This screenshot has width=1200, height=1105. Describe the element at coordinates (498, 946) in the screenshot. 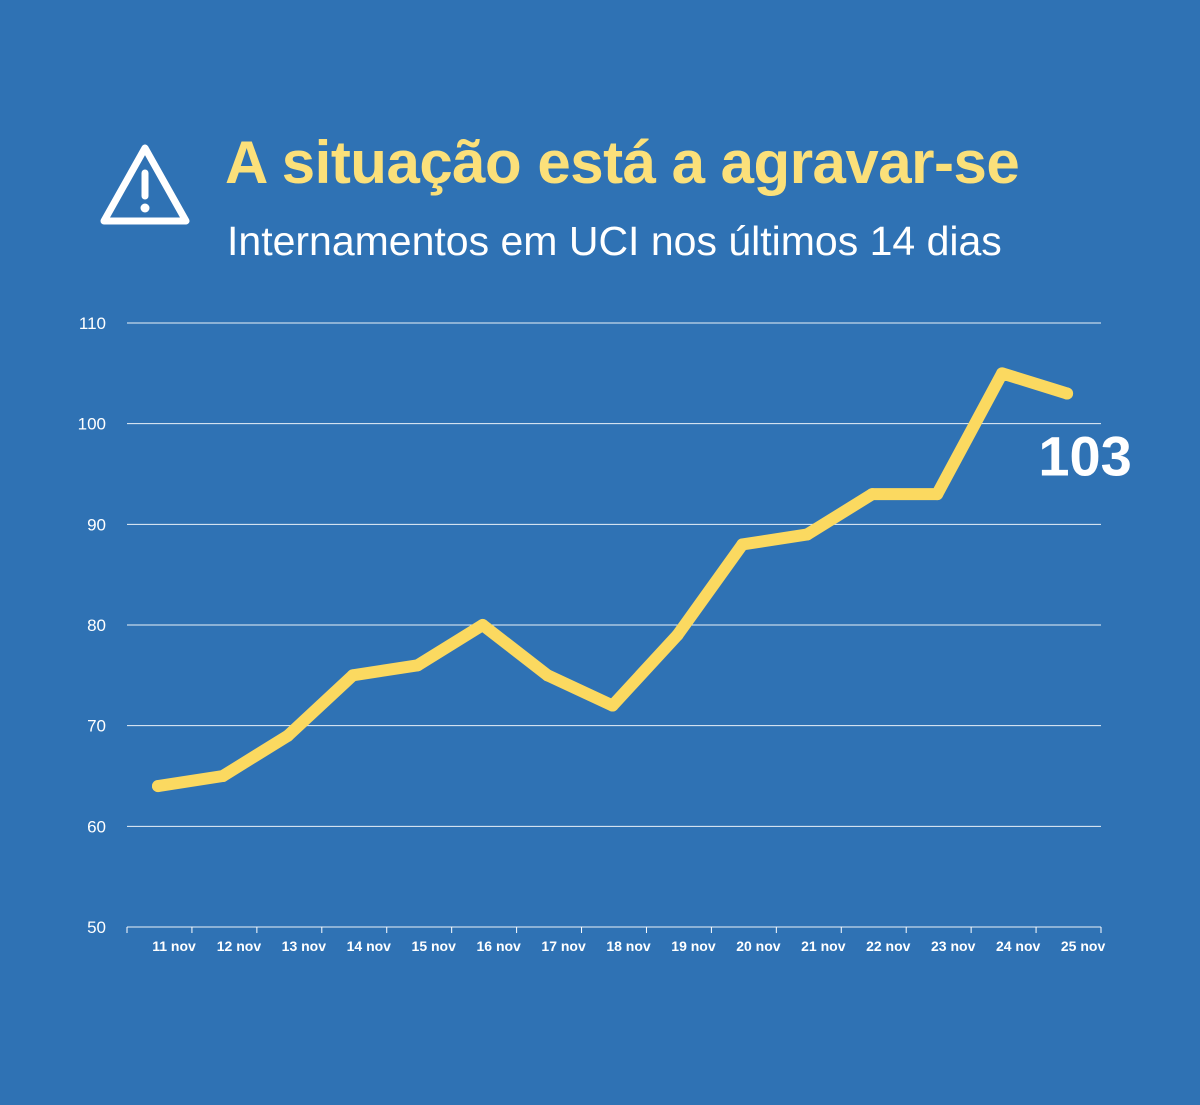

I see `x-tick-label: 16 nov` at that location.